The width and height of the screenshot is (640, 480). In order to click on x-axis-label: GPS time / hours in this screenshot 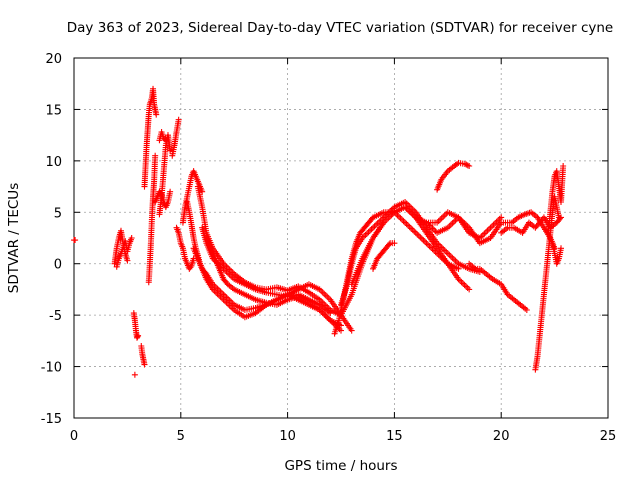, I will do `click(340, 466)`.